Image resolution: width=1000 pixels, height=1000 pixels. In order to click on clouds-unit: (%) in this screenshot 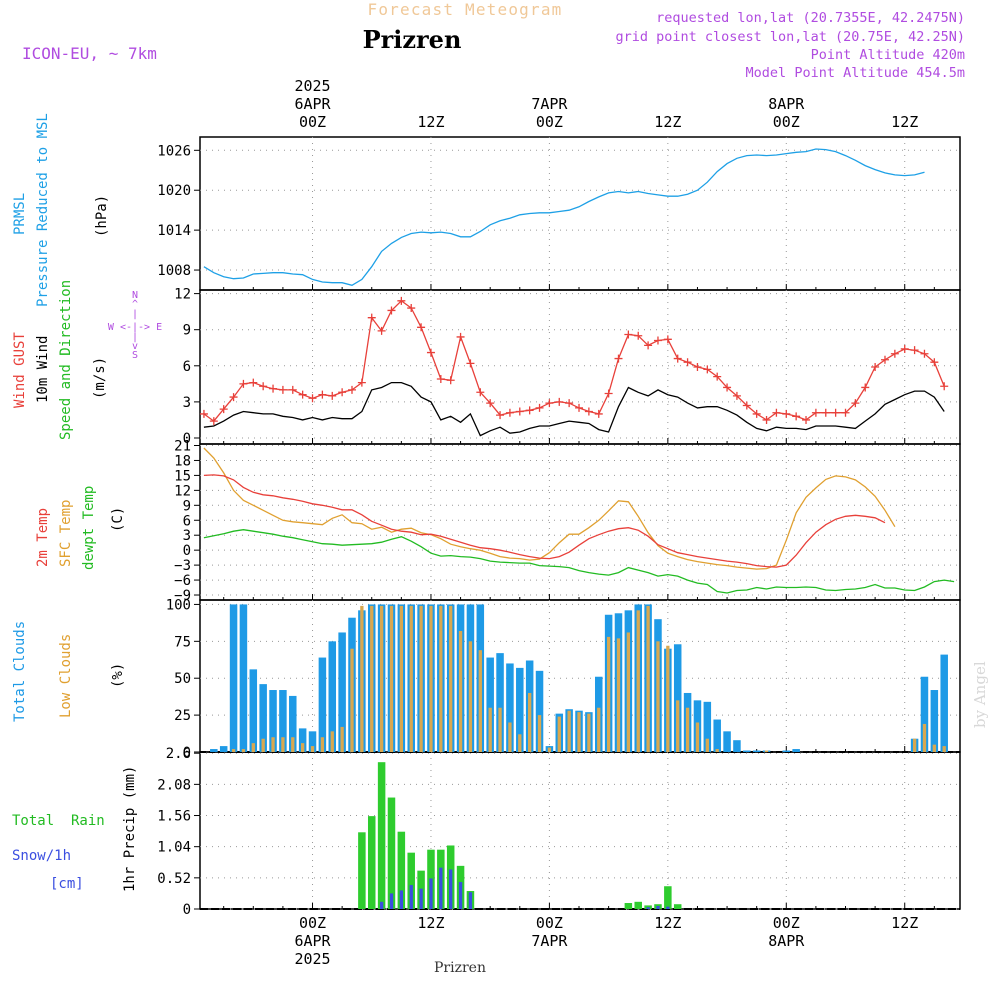, I will do `click(118, 675)`.